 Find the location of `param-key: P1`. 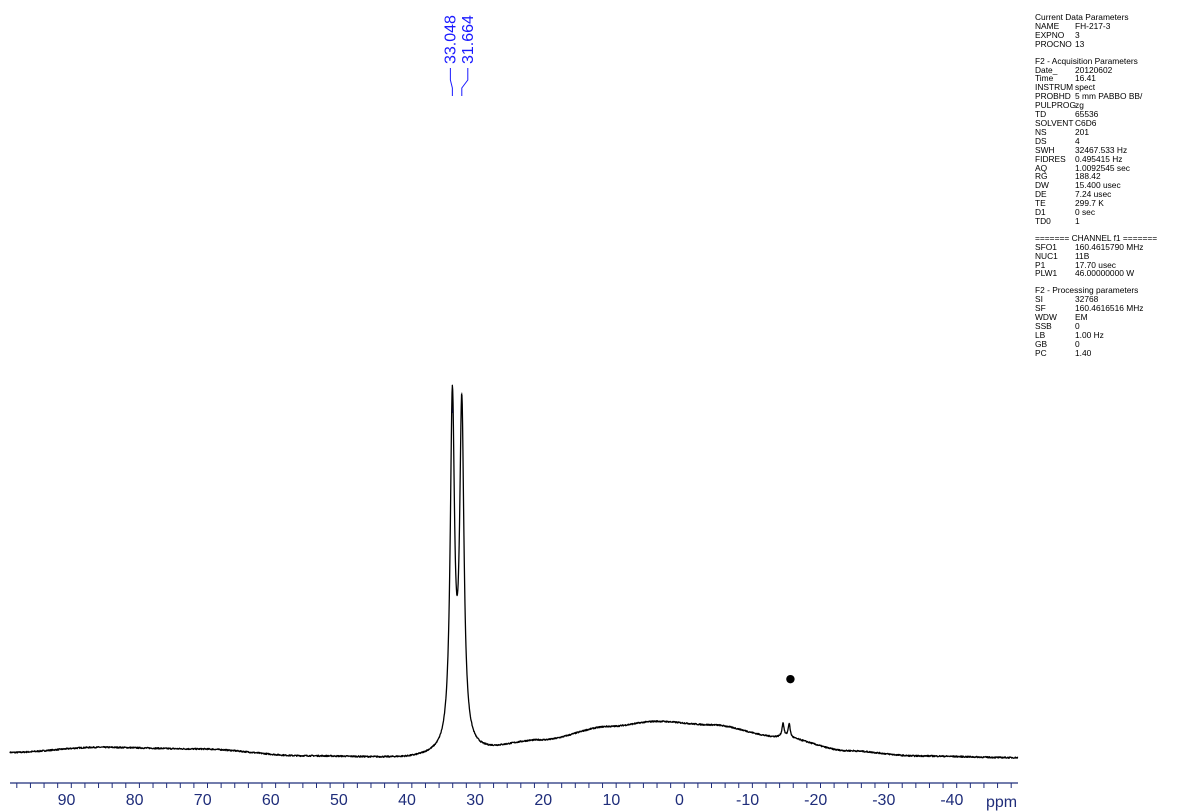

param-key: P1 is located at coordinates (1040, 264).